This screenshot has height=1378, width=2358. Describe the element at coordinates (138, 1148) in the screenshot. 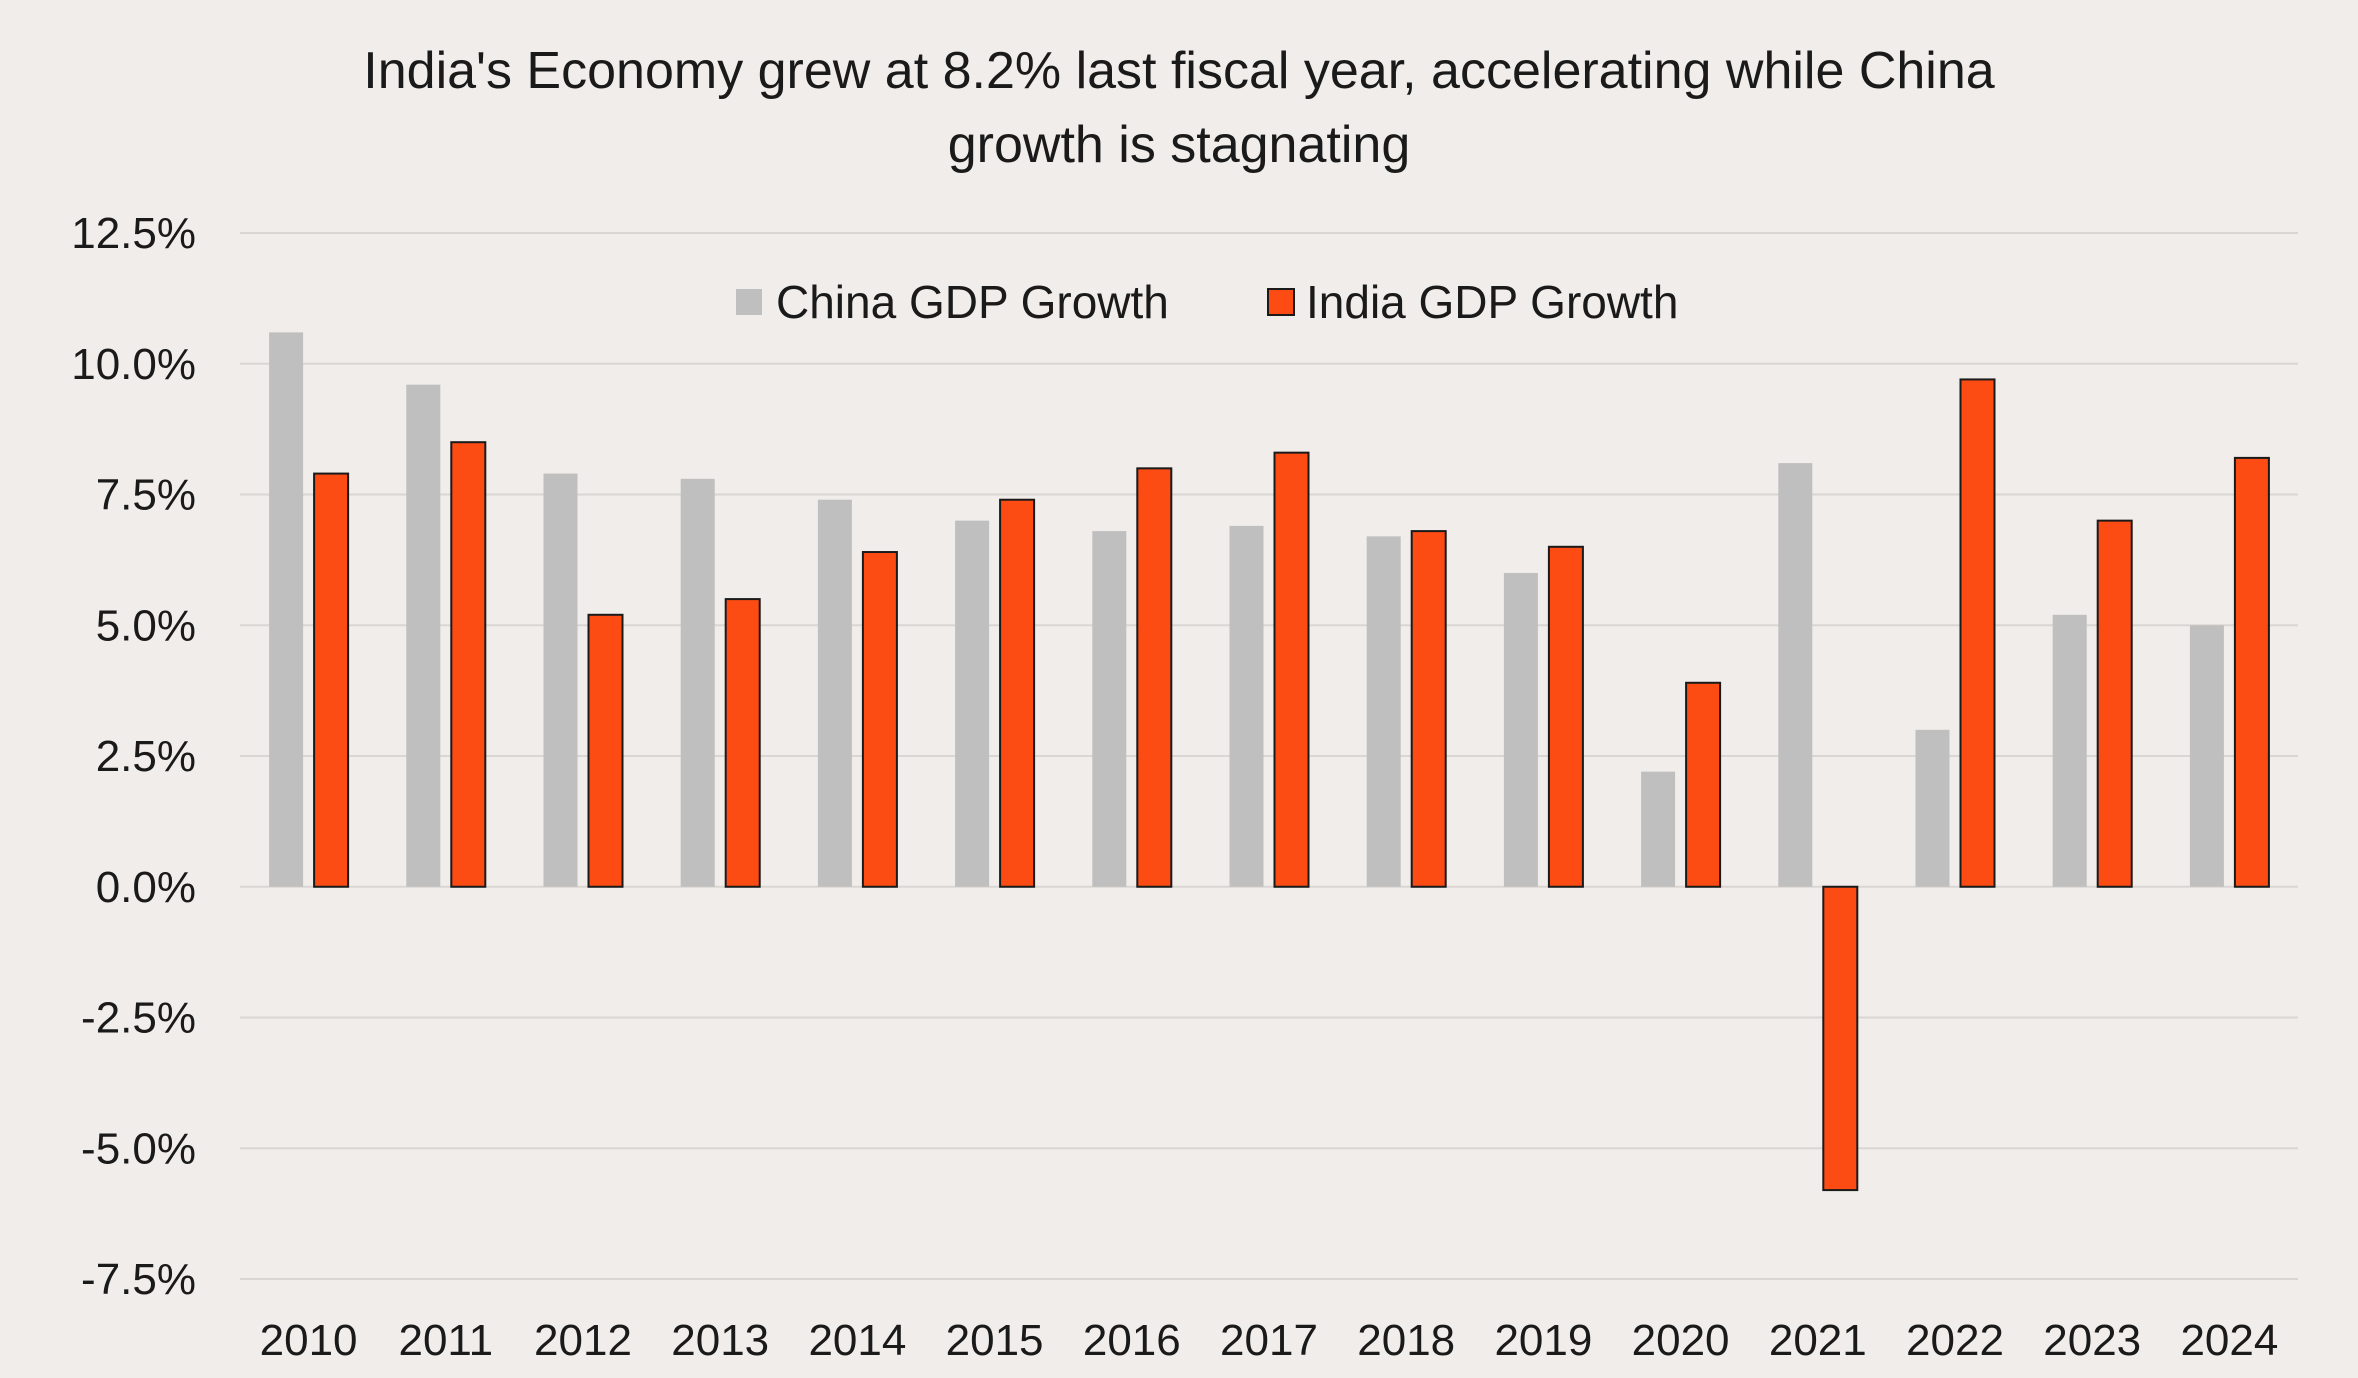

I see `y-tick-label: -5.0%` at that location.